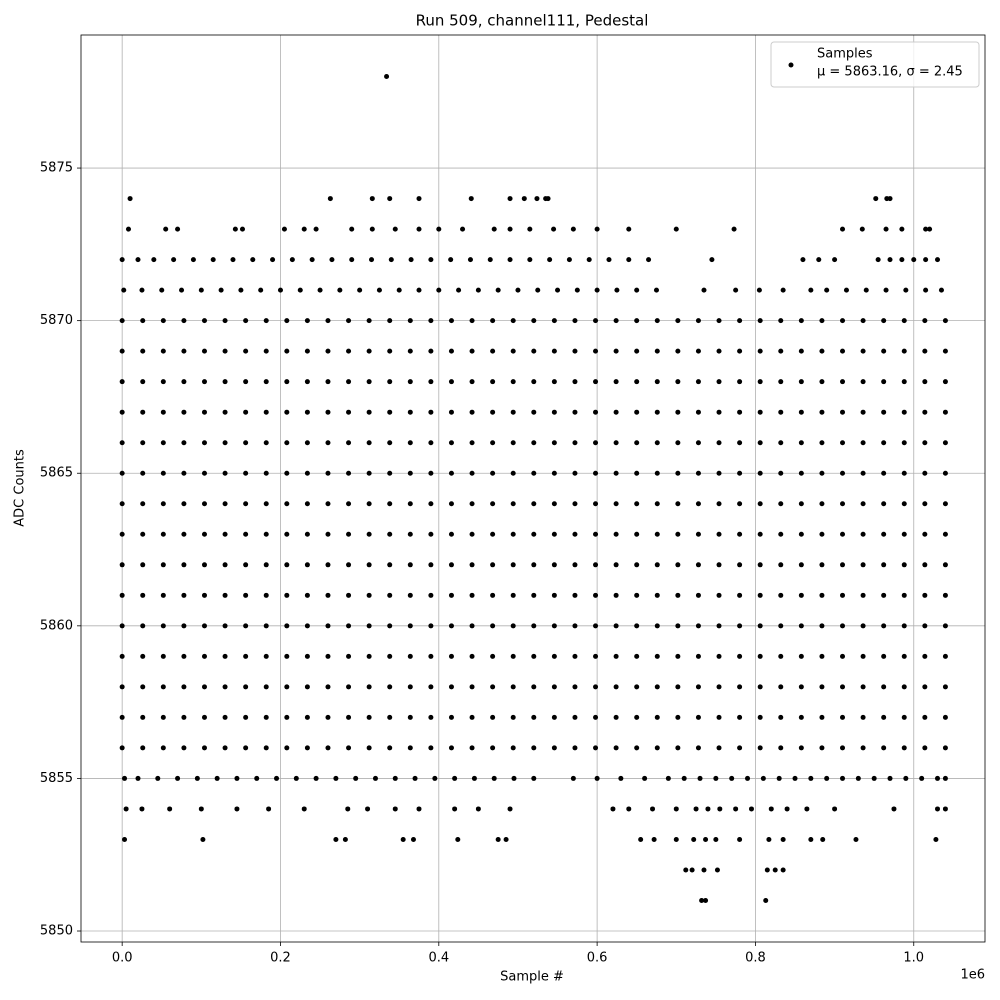 This screenshot has height=1000, width=1000. I want to click on y-tick-label: 5850, so click(56, 931).